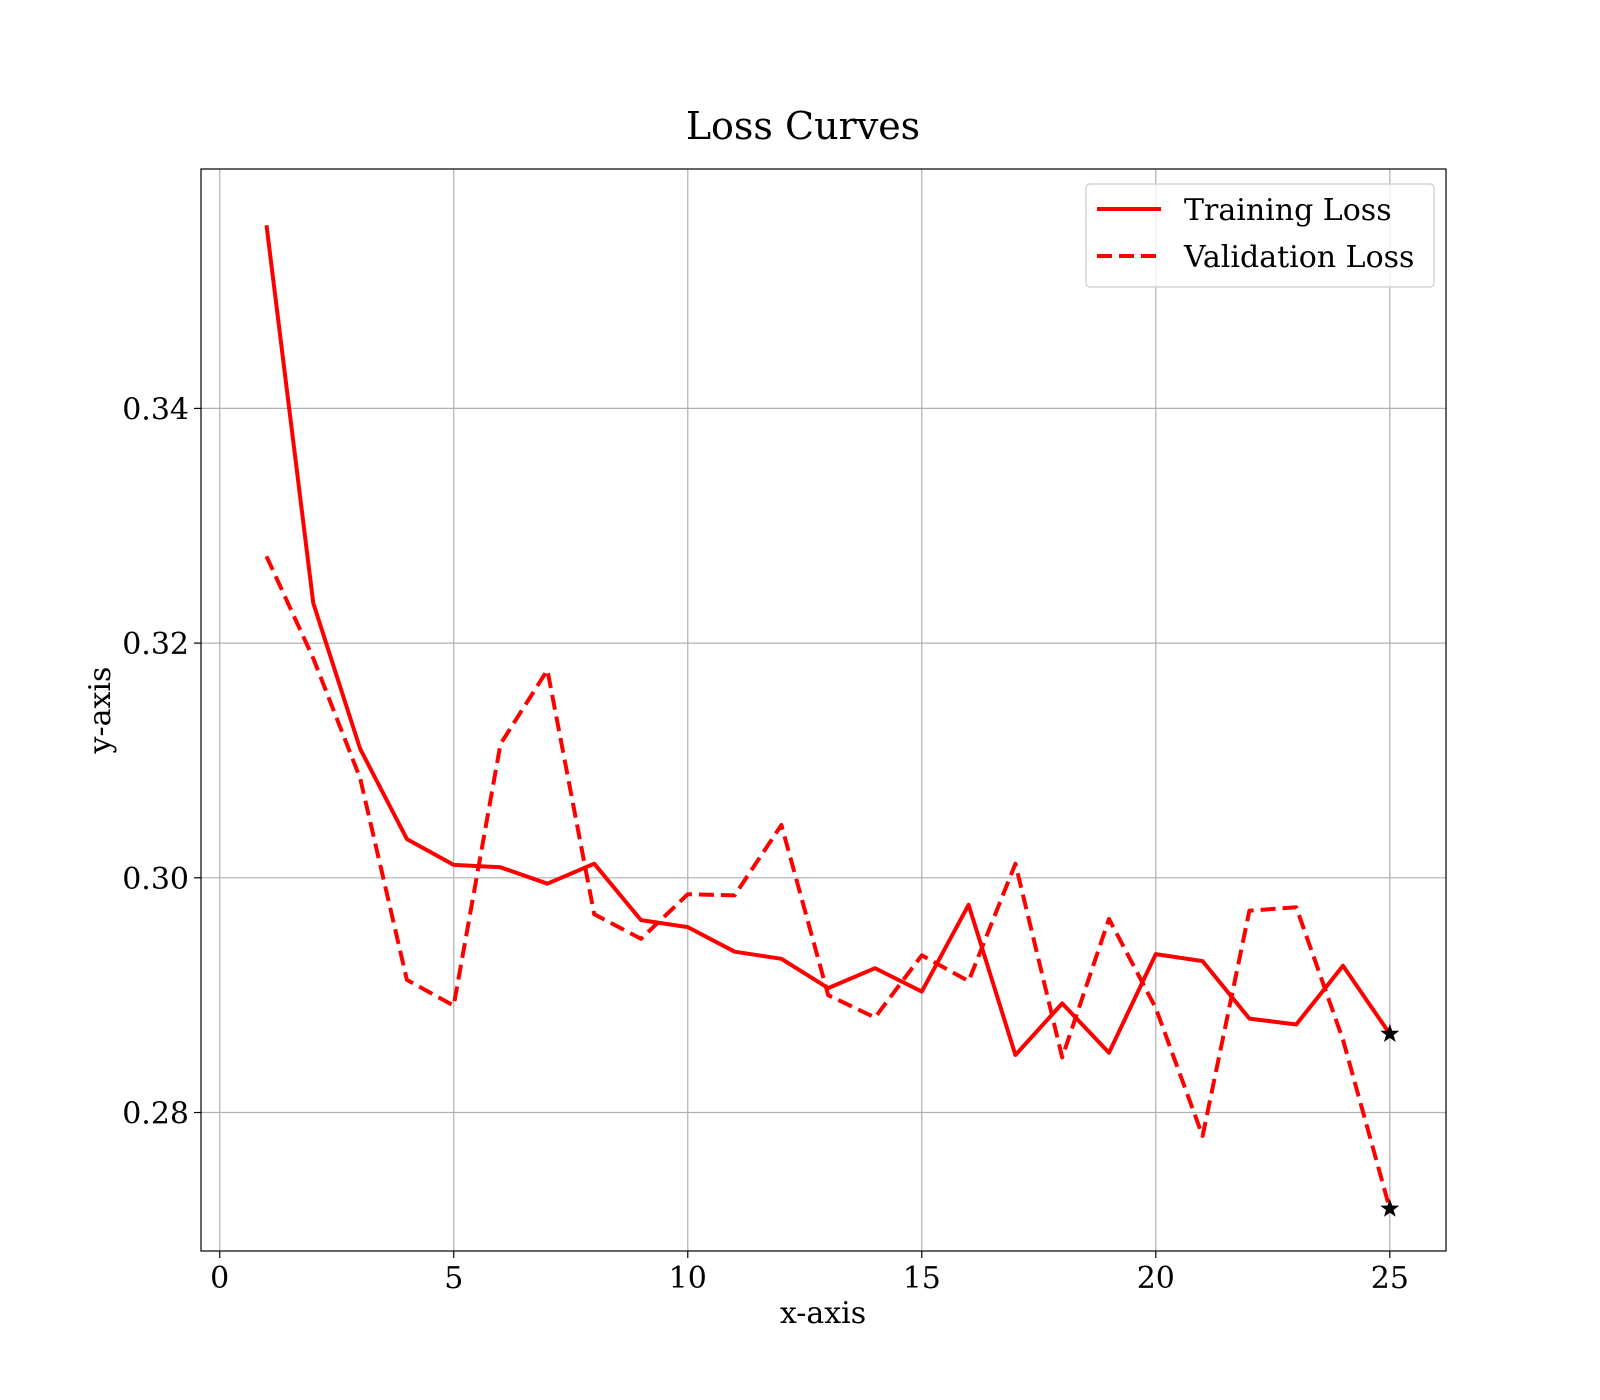 This screenshot has height=1400, width=1600. I want to click on x-tick-label-0: 0, so click(219, 1278).